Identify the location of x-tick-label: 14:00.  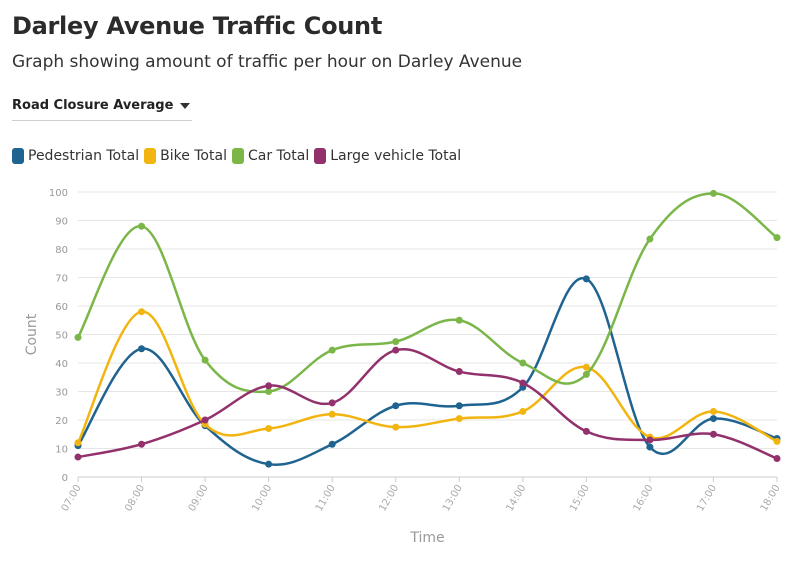
(516, 498).